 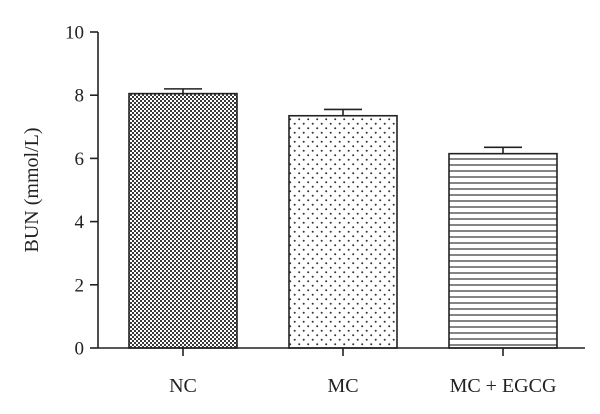 I want to click on x-category-label: MC + EGCG, so click(x=503, y=386).